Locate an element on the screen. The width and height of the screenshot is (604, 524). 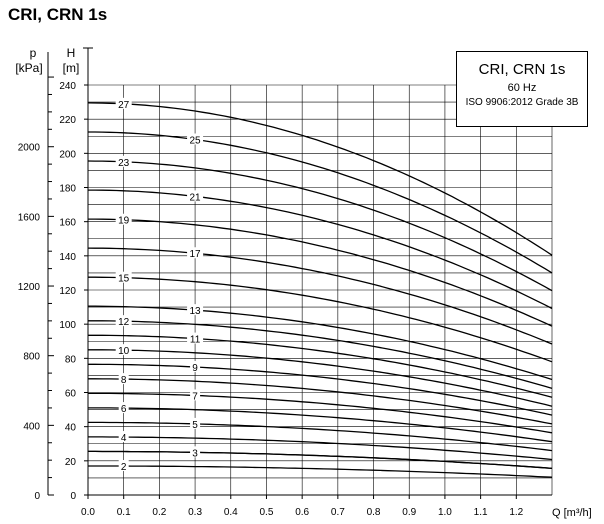
pressure-tick-label: 400 is located at coordinates (31, 426).